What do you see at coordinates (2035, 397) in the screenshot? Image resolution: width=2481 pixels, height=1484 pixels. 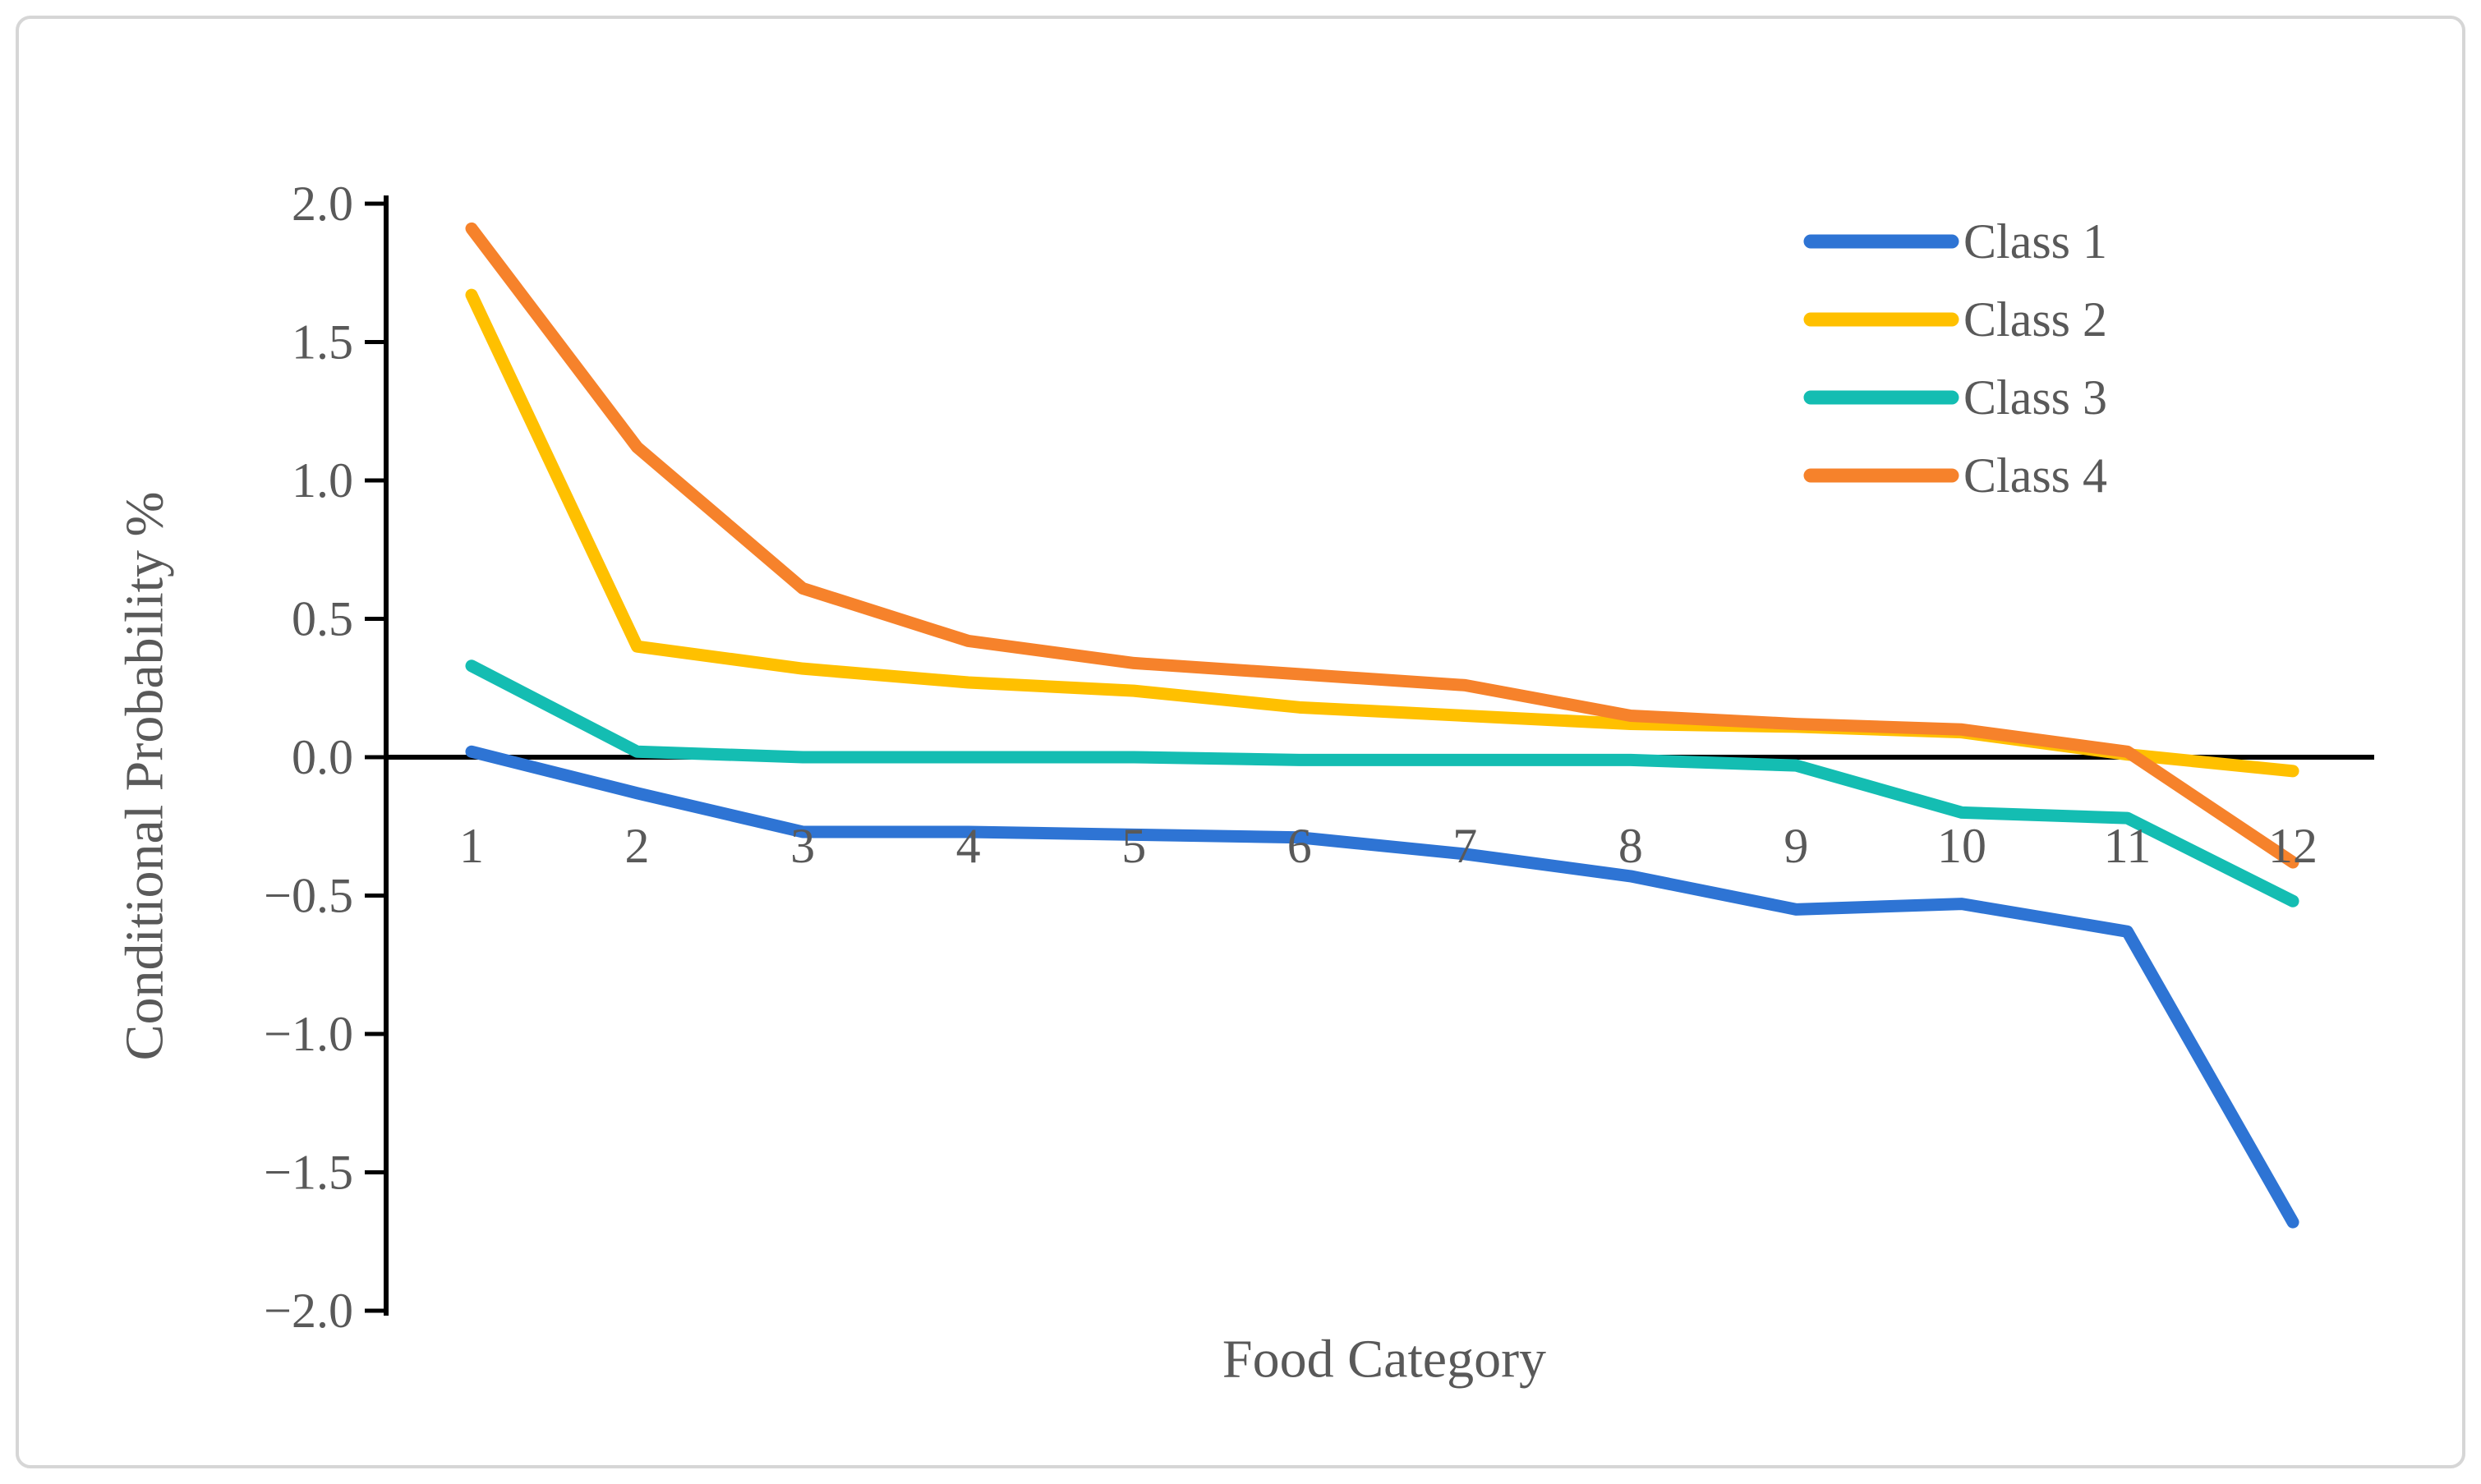 I see `legend-label-class-3: Class 3` at bounding box center [2035, 397].